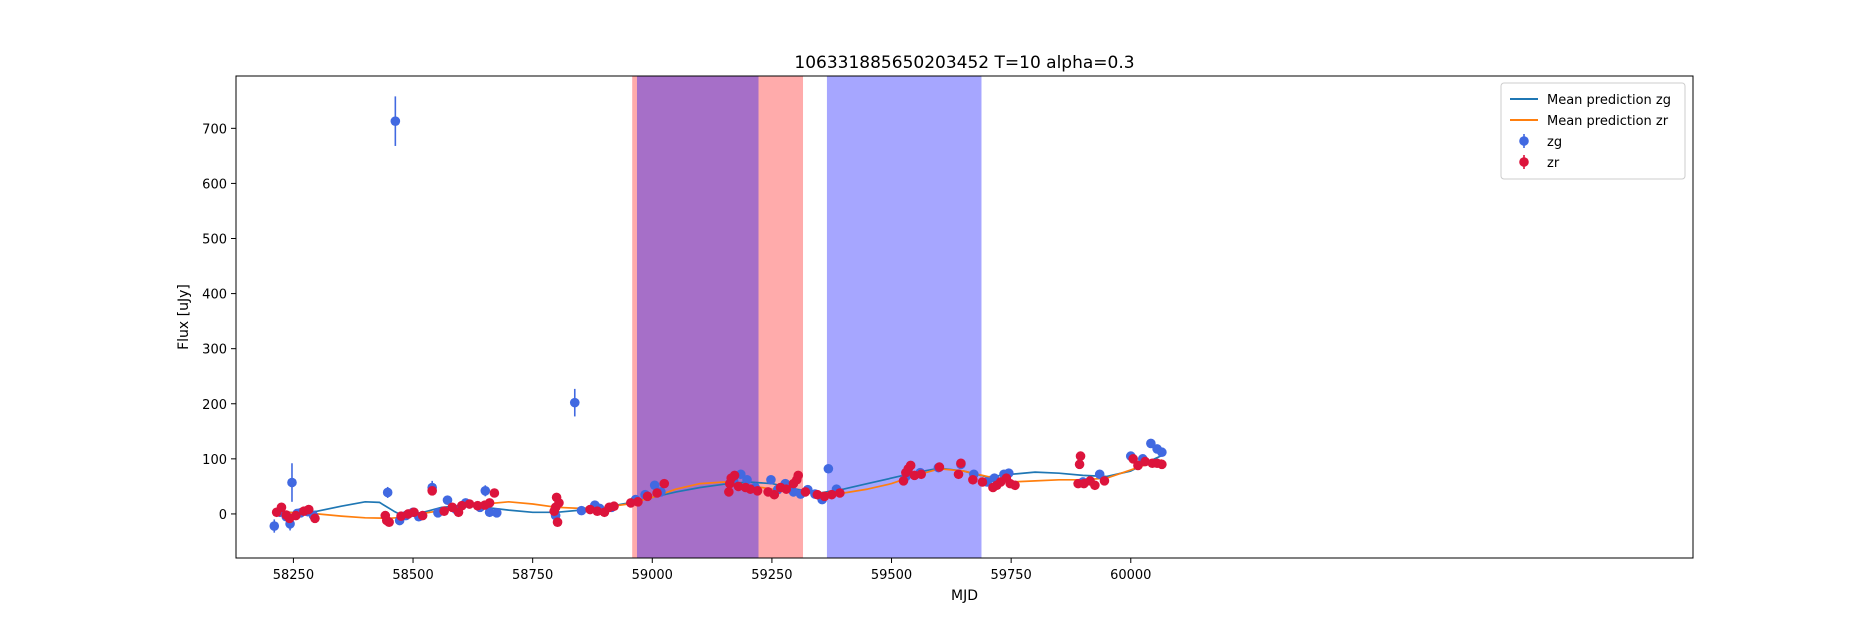 The image size is (1875, 625). I want to click on x-tick-label: 59750, so click(1010, 575).